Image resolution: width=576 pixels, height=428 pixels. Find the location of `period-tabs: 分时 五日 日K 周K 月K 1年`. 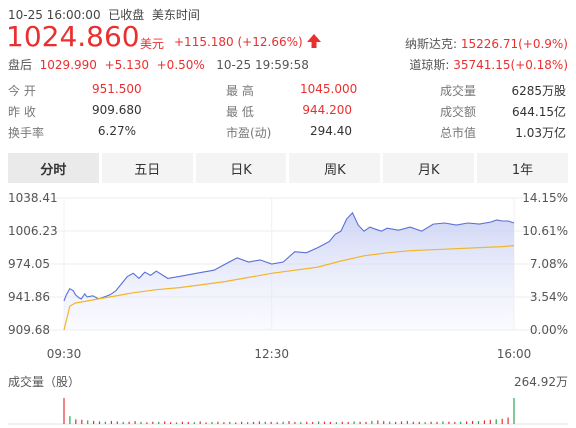

period-tabs: 分时 五日 日K 周K 月K 1年 is located at coordinates (288, 168).